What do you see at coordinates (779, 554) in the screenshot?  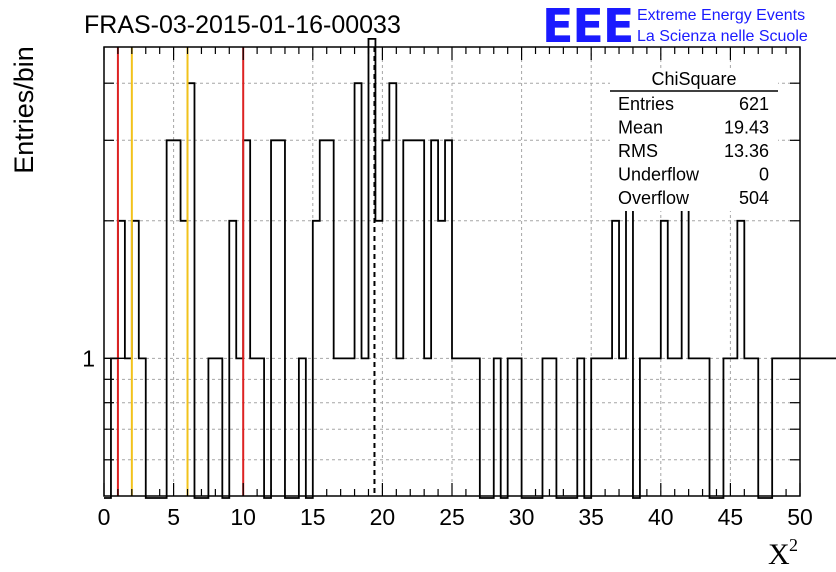 I see `x-axis-label-base: X` at bounding box center [779, 554].